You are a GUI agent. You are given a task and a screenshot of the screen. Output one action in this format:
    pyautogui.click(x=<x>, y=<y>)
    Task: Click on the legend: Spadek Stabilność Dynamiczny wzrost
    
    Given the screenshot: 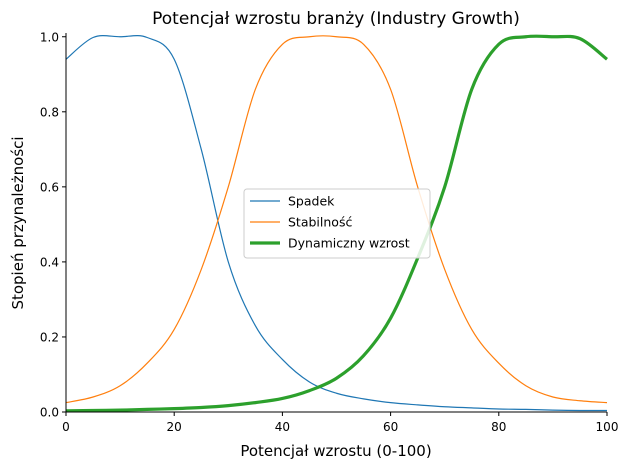 What is the action you would take?
    pyautogui.click(x=337, y=223)
    